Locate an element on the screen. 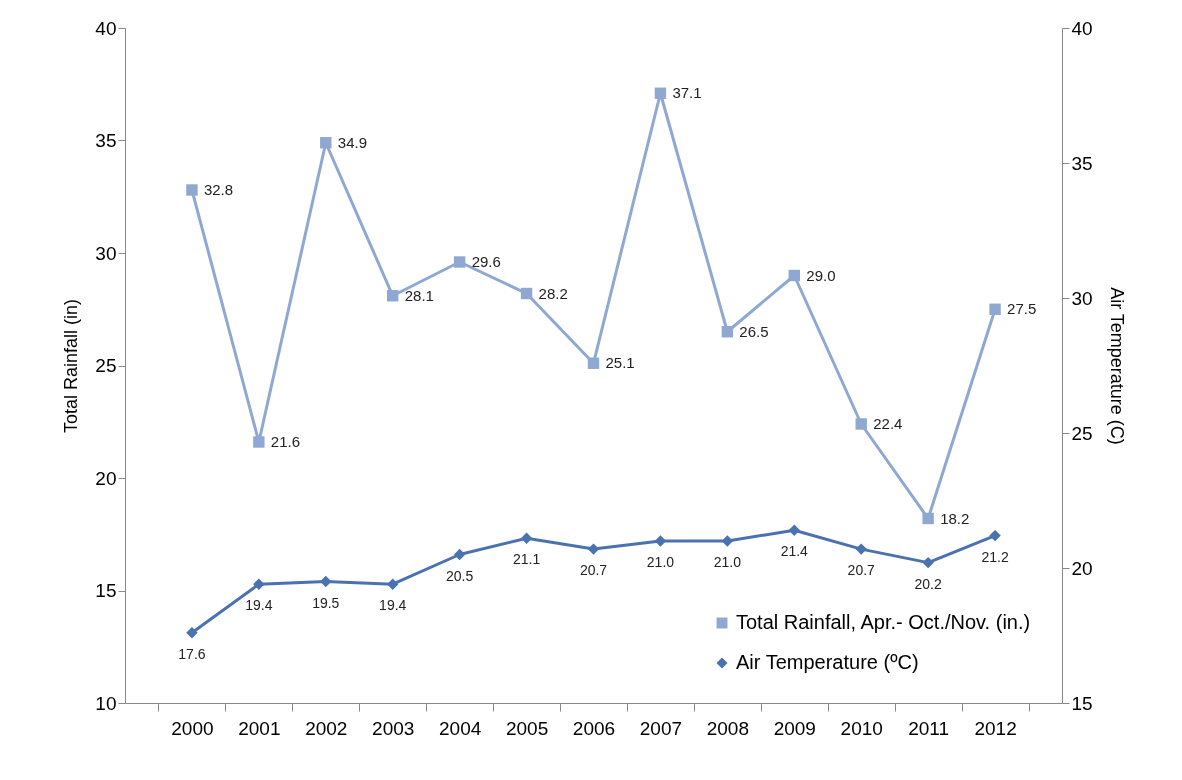 Image resolution: width=1182 pixels, height=780 pixels. y-tick-label: 25 is located at coordinates (106, 365).